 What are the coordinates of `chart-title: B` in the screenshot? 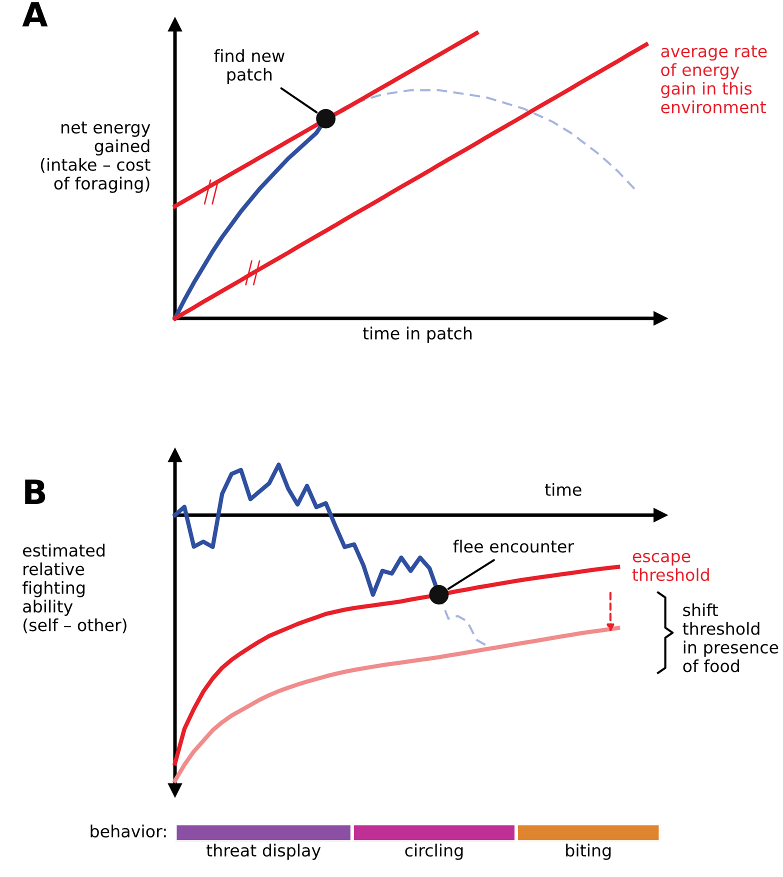 It's located at (35, 492).